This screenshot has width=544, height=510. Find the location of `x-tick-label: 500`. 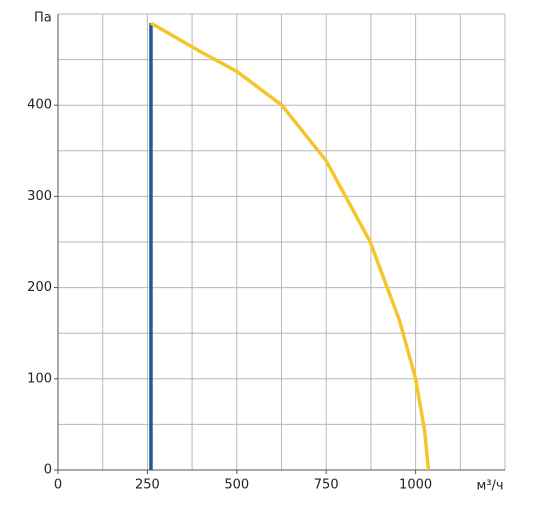

x-tick-label: 500 is located at coordinates (236, 485).